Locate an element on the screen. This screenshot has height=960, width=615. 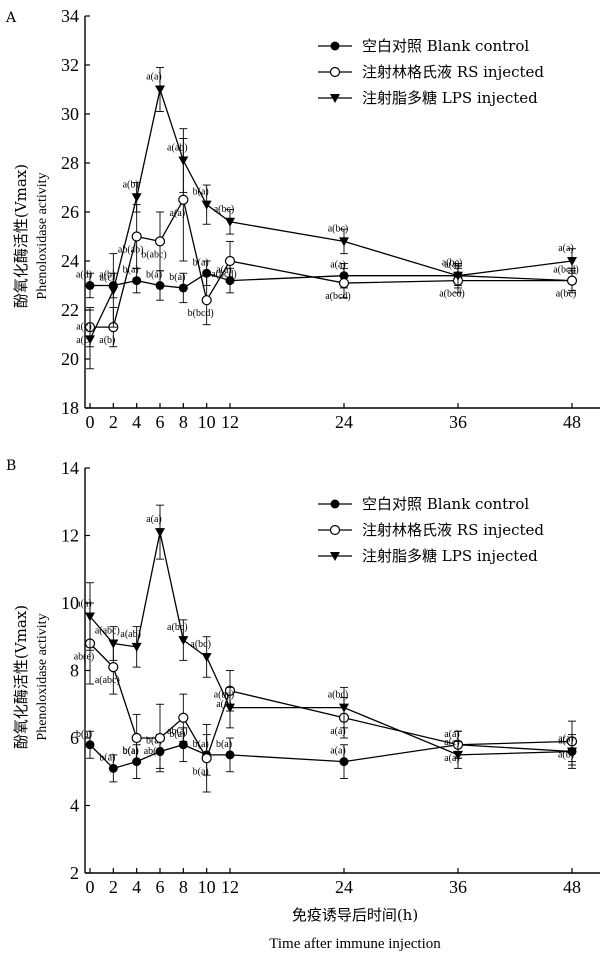
panel-b-series-3-significance-label: a(ab) is located at coordinates (130, 634).